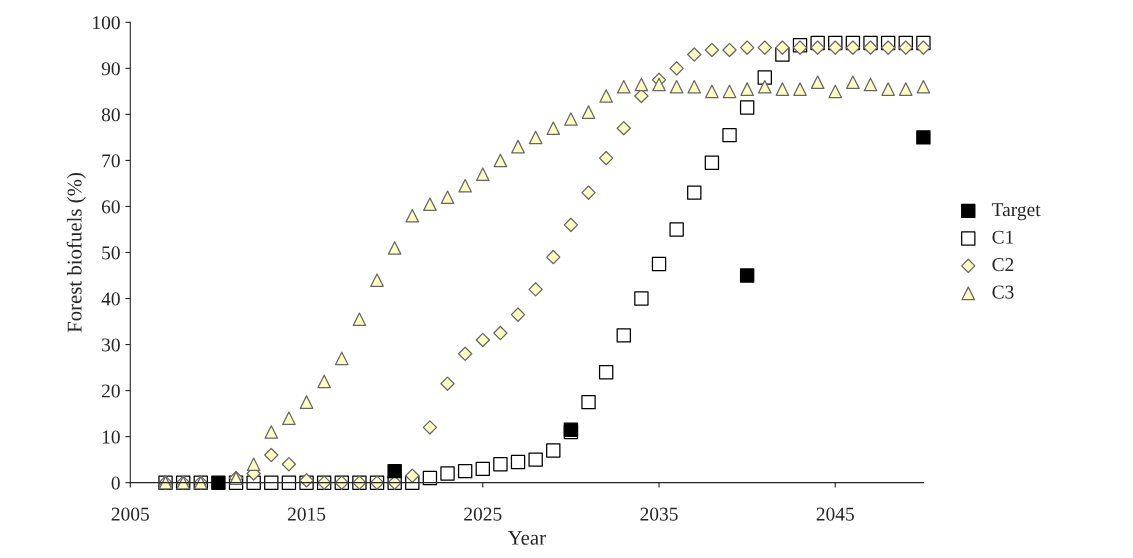  Describe the element at coordinates (111, 253) in the screenshot. I see `y-tick-label: 50` at that location.